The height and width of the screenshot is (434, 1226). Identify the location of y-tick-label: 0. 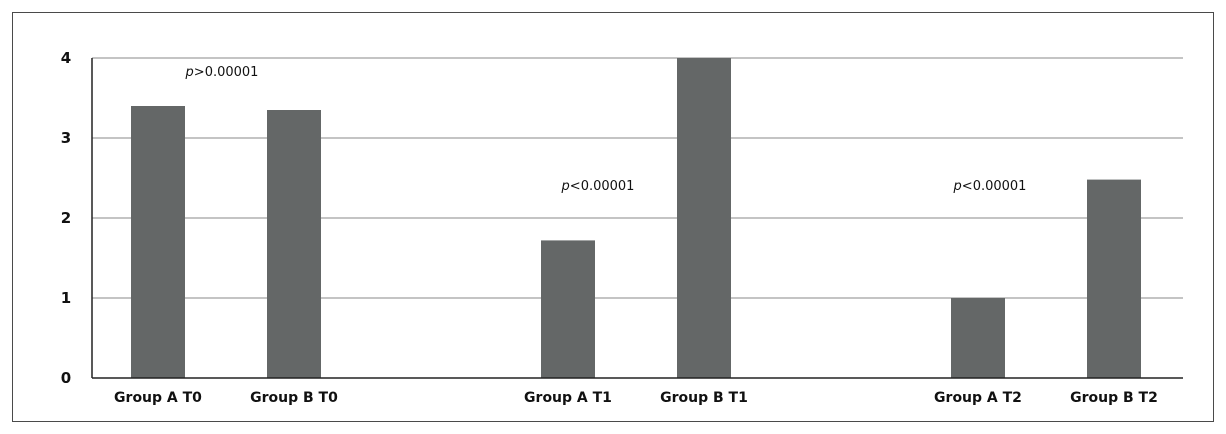
(66, 378).